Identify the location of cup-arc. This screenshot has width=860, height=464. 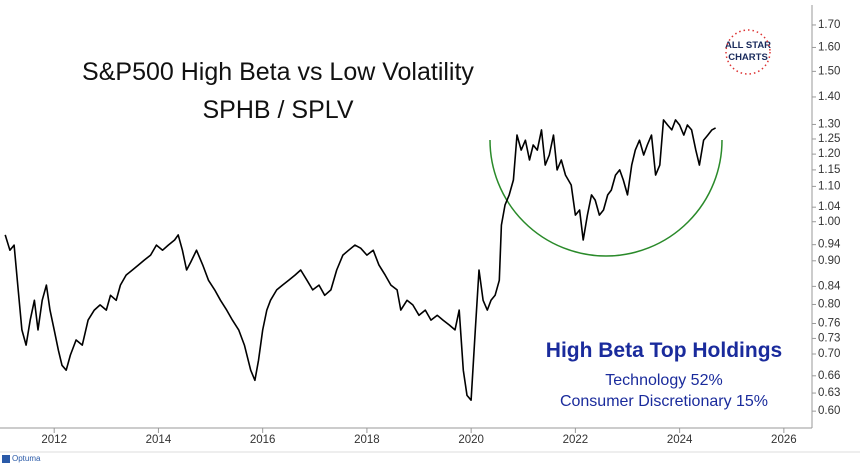
(606, 198).